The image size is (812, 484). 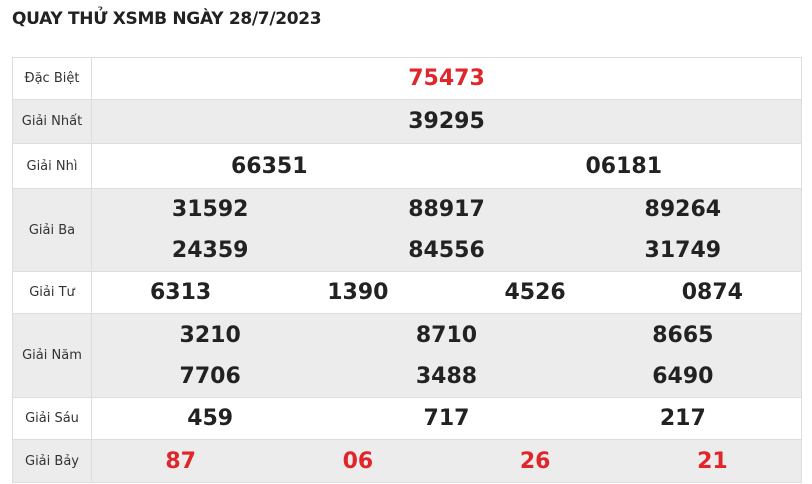 What do you see at coordinates (446, 230) in the screenshot?
I see `prize-numbers: 31592 88917 89264 24359 84556 31749` at bounding box center [446, 230].